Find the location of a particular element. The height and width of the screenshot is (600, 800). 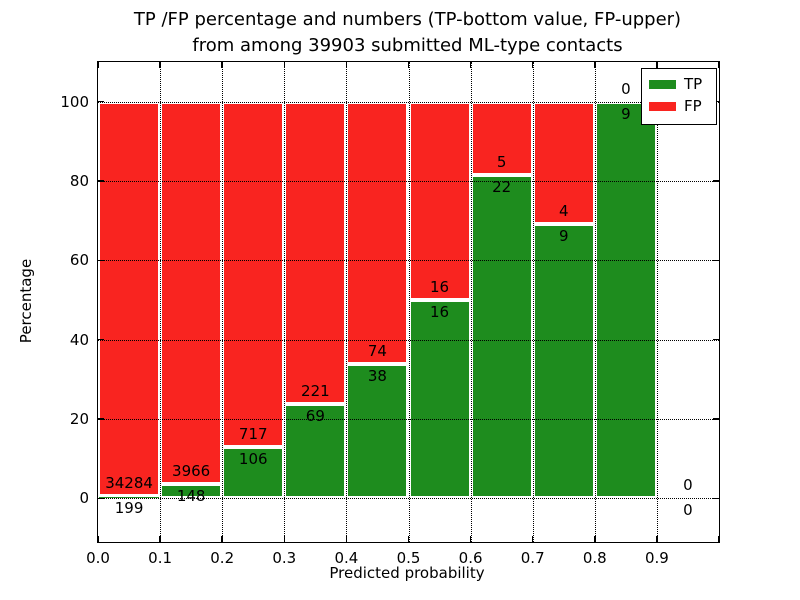

x-axis-label: Predicted probability is located at coordinates (407, 573).